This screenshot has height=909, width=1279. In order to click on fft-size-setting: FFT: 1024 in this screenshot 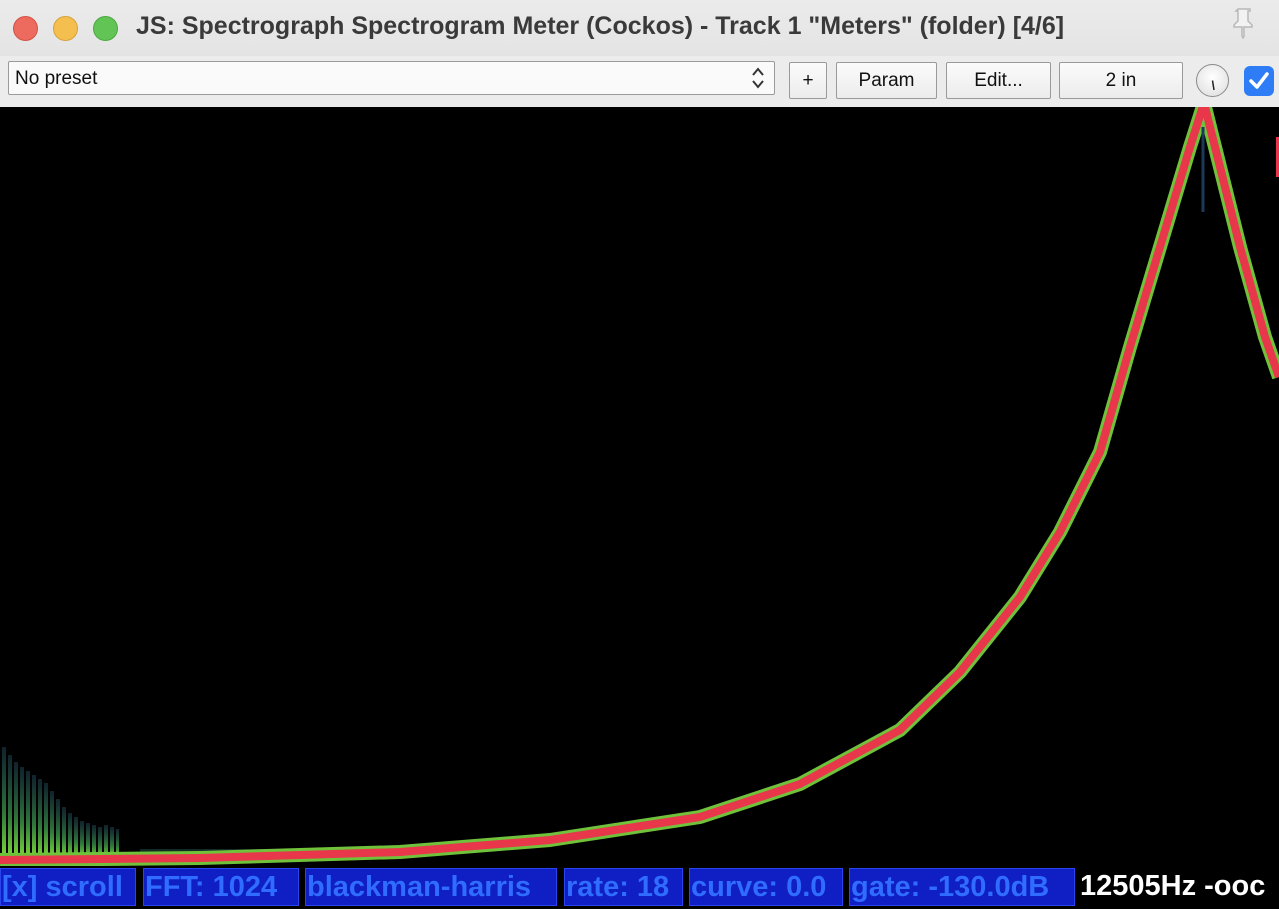, I will do `click(221, 887)`.